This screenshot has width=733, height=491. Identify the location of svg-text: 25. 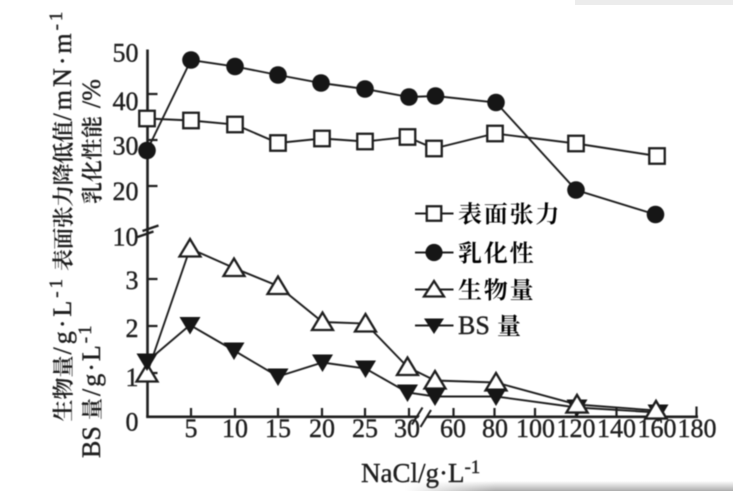
(365, 428).